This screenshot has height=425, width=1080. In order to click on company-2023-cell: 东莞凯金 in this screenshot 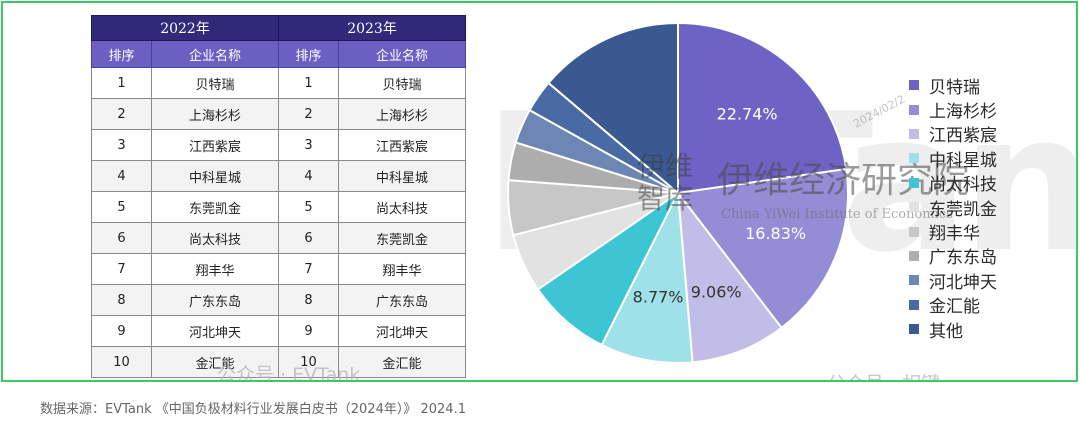, I will do `click(402, 238)`.